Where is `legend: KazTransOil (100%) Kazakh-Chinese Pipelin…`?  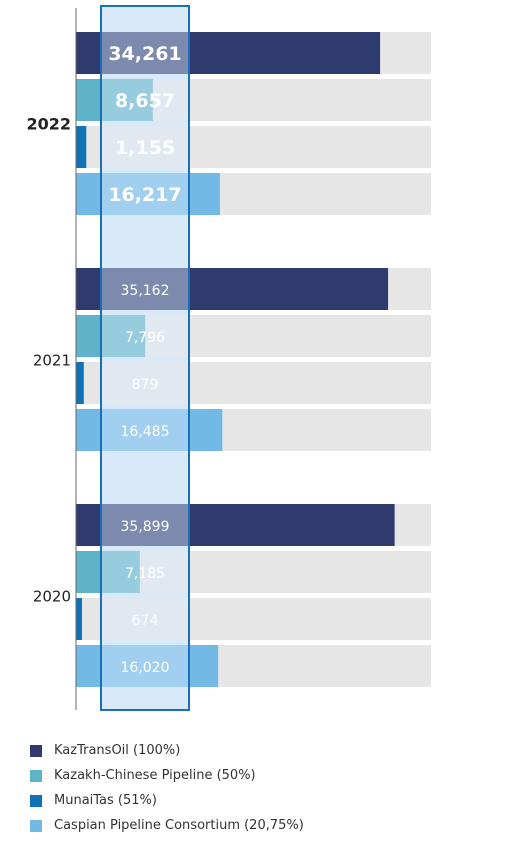
legend: KazTransOil (100%) Kazakh-Chinese Pipelin… is located at coordinates (167, 788).